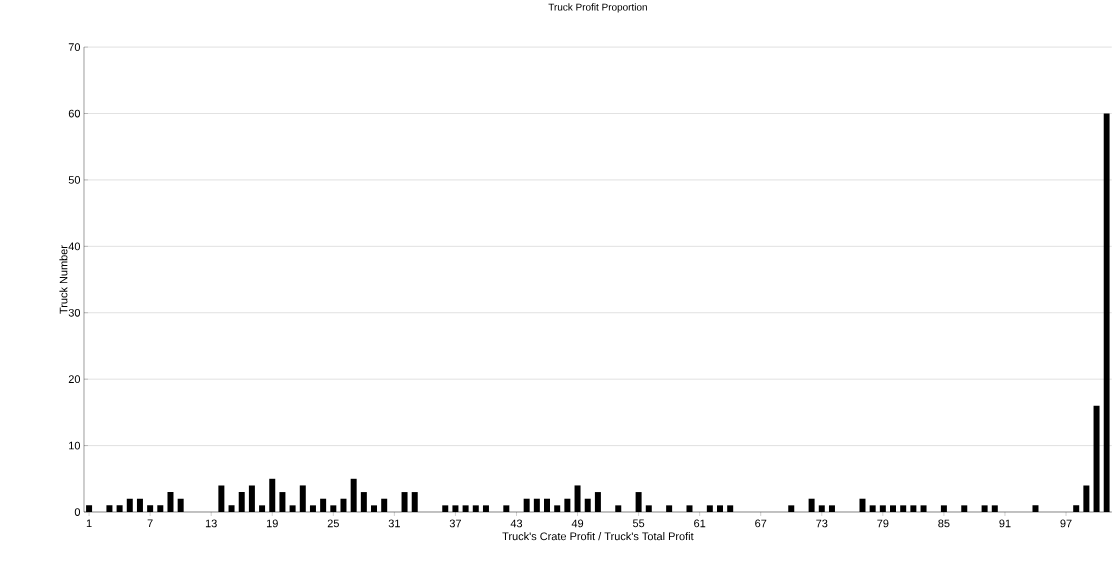  I want to click on x-tick-label: 31, so click(394, 523).